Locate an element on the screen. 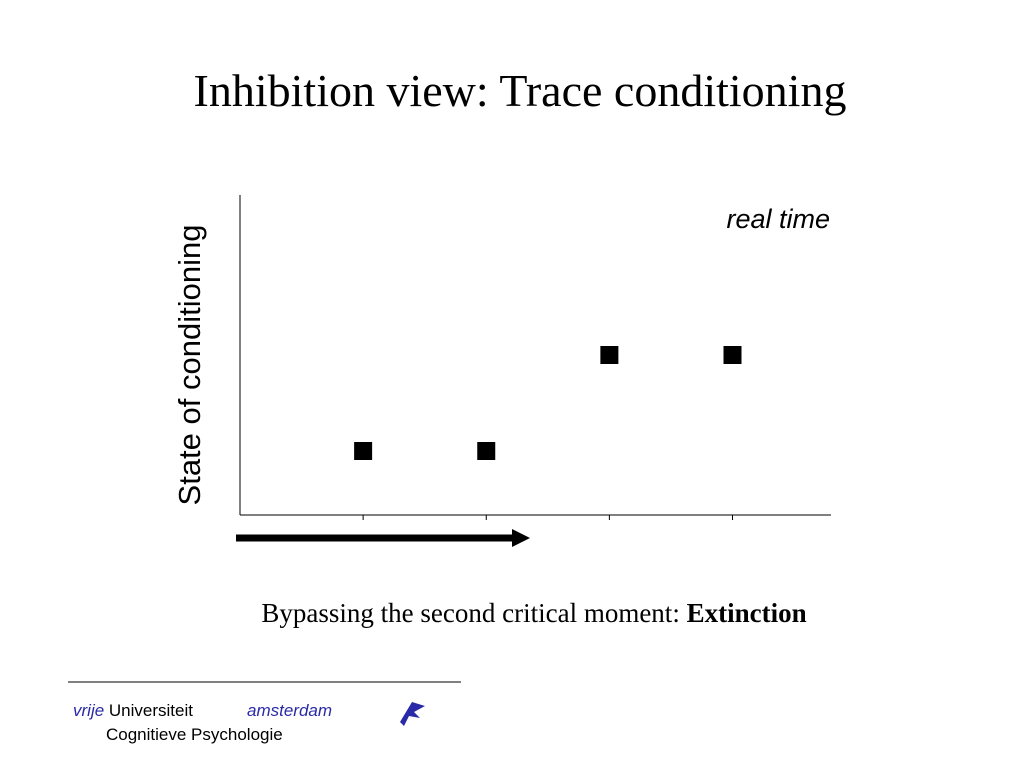 The image size is (1024, 768). caption-emphasis: Extinction is located at coordinates (747, 613).